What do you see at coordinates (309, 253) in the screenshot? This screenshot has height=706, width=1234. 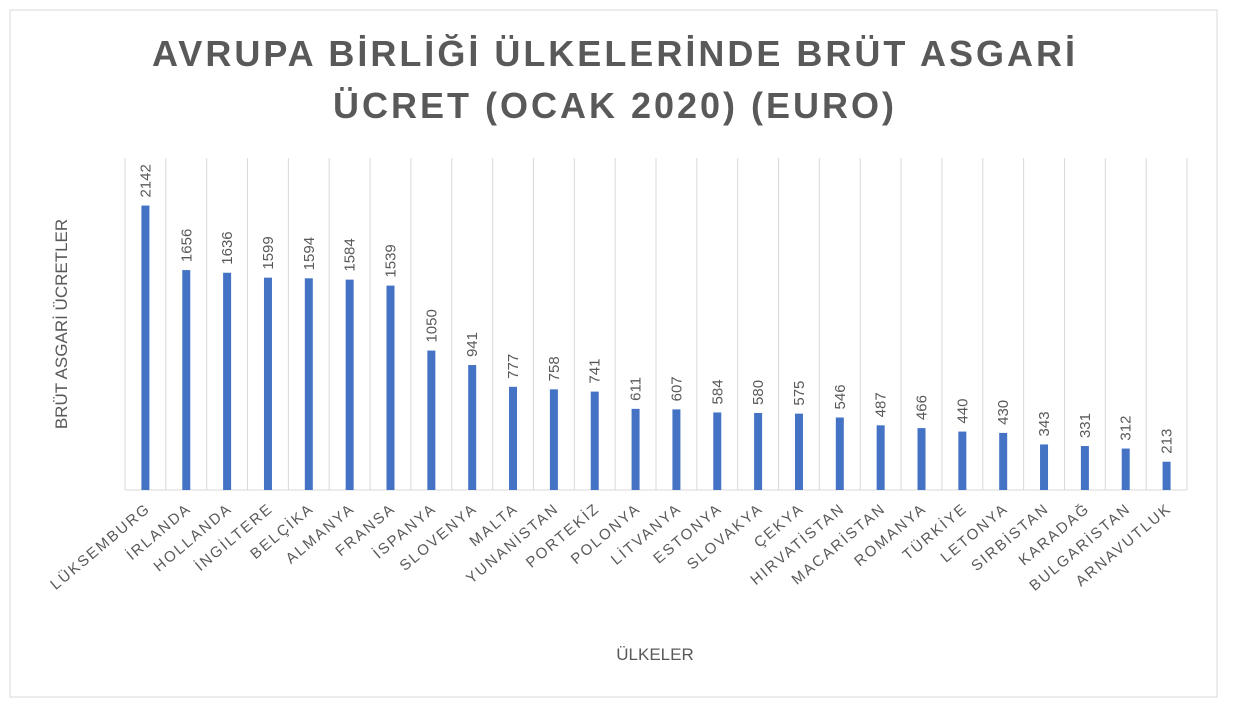 I see `data-label: 1594` at bounding box center [309, 253].